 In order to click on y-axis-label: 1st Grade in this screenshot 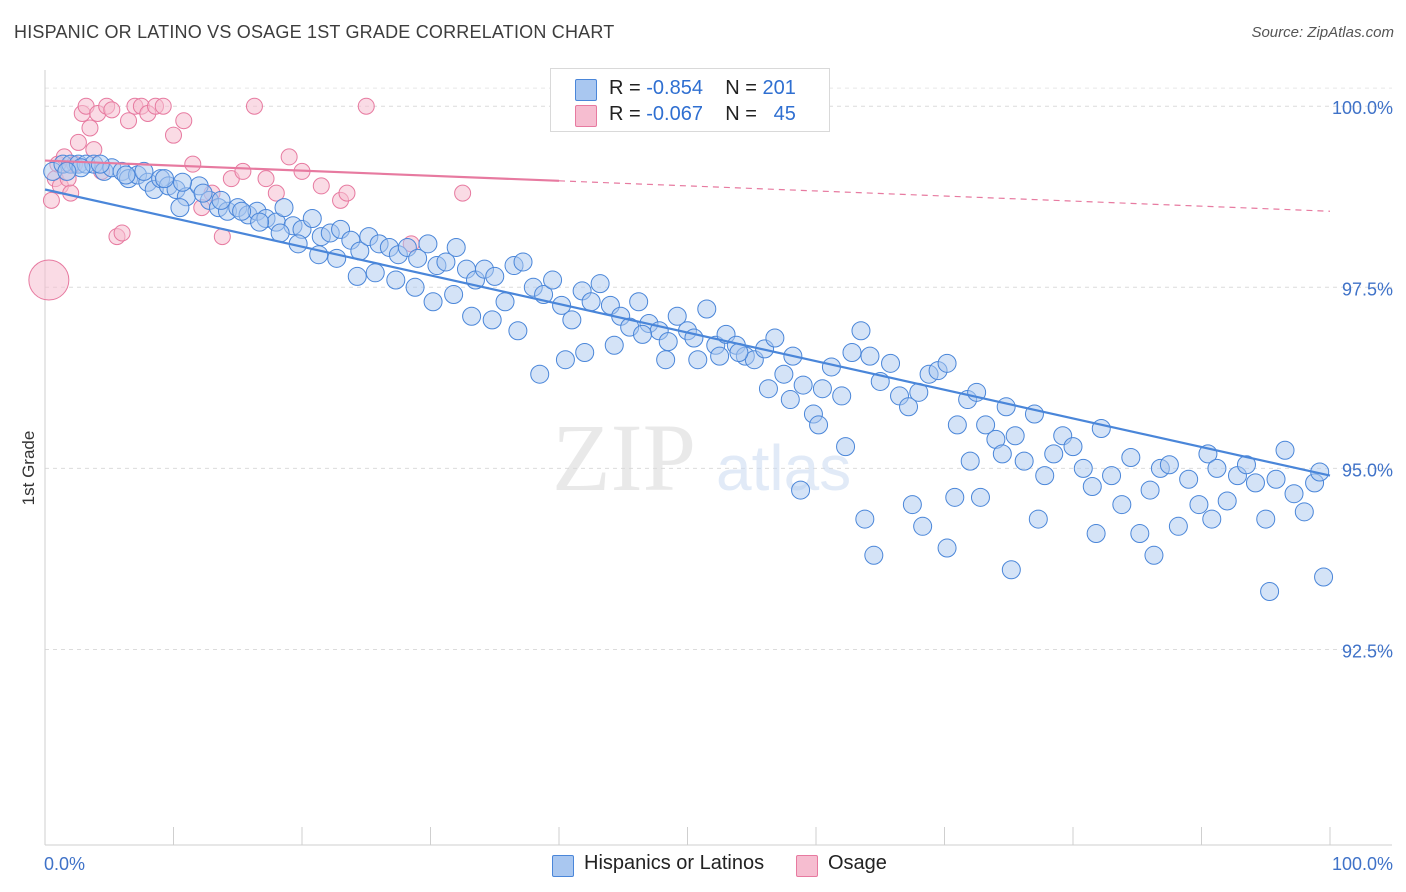, I will do `click(28, 468)`.